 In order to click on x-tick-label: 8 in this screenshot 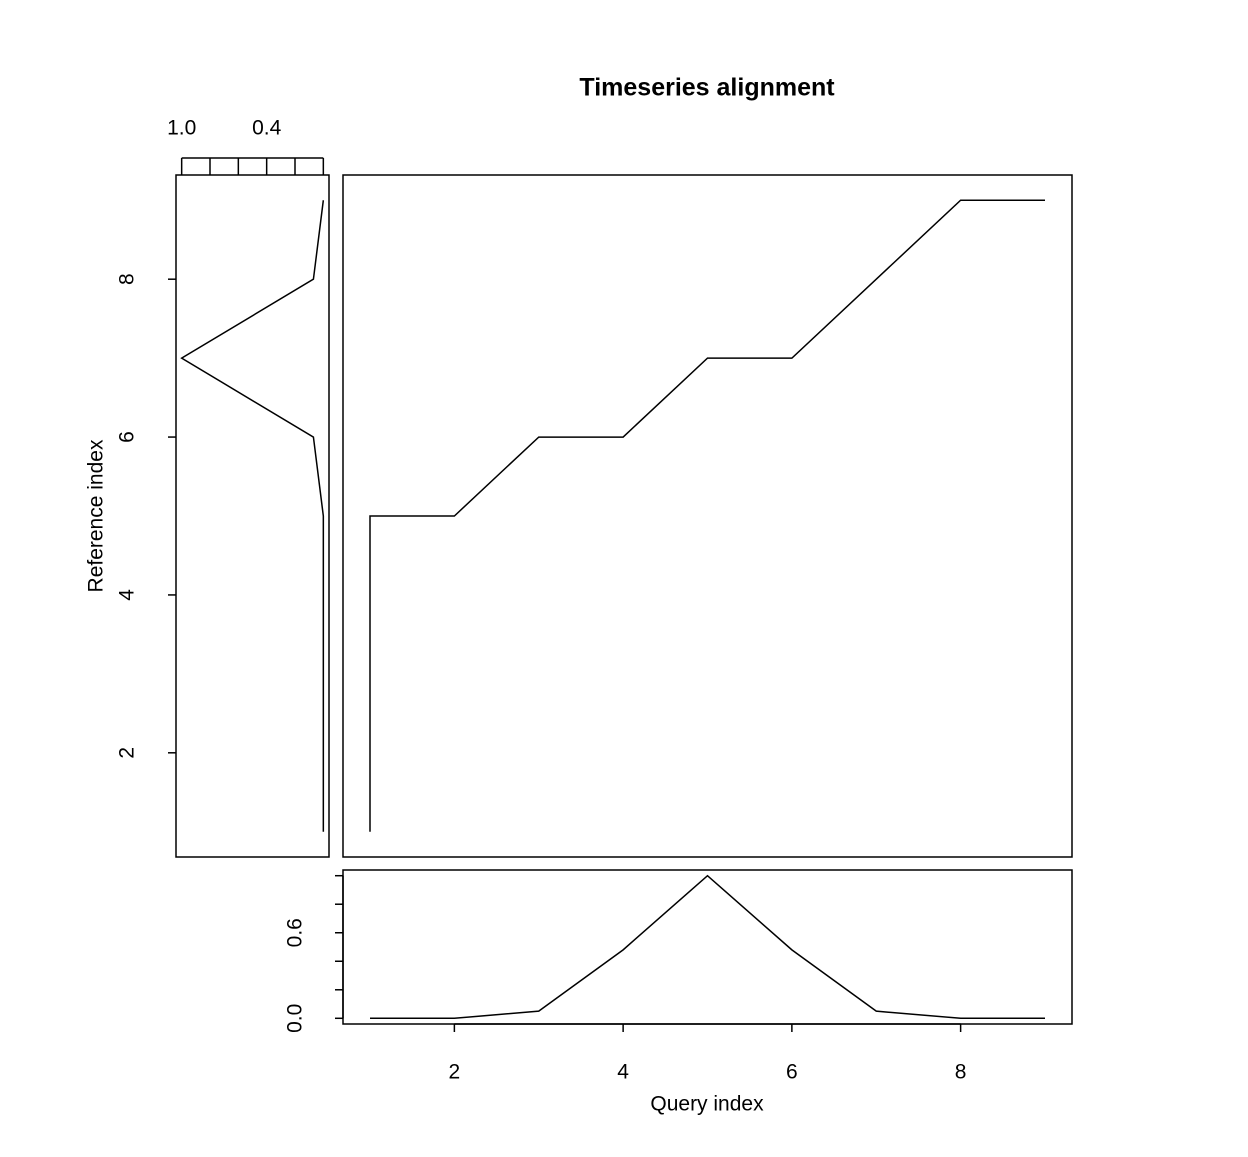, I will do `click(961, 1072)`.